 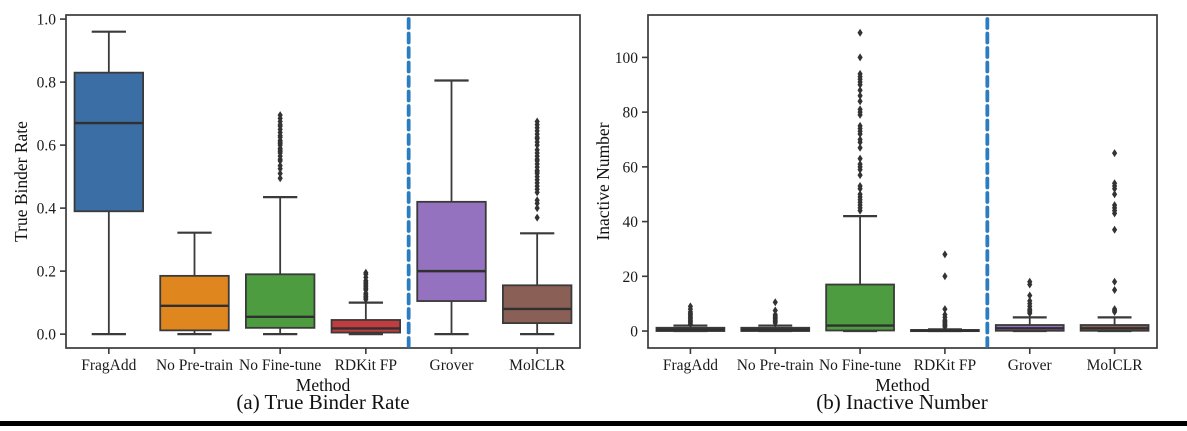 I want to click on y-tick-label: 60, so click(x=631, y=167).